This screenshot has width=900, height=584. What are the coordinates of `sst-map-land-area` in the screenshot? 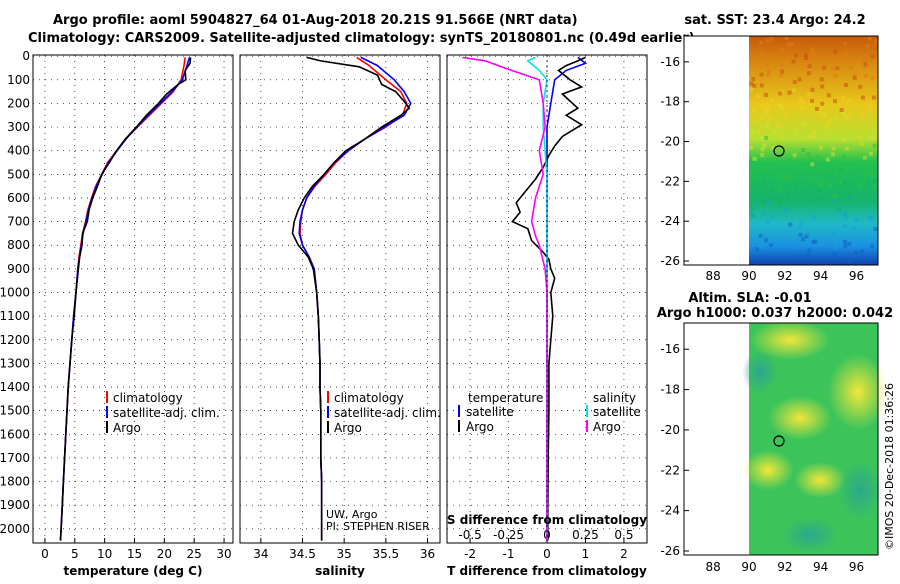 It's located at (716, 150).